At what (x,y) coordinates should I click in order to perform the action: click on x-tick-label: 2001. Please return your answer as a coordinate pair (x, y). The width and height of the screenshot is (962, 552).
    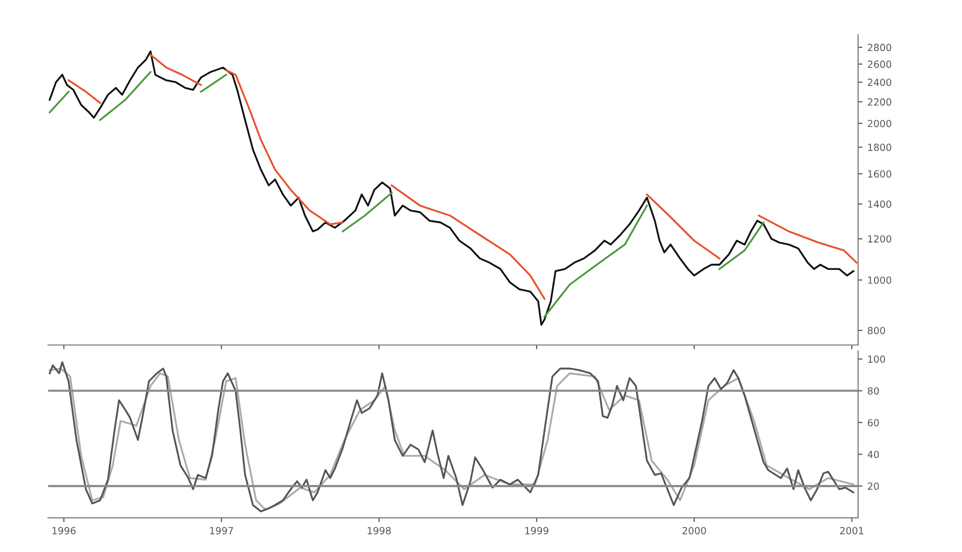
    Looking at the image, I should click on (852, 530).